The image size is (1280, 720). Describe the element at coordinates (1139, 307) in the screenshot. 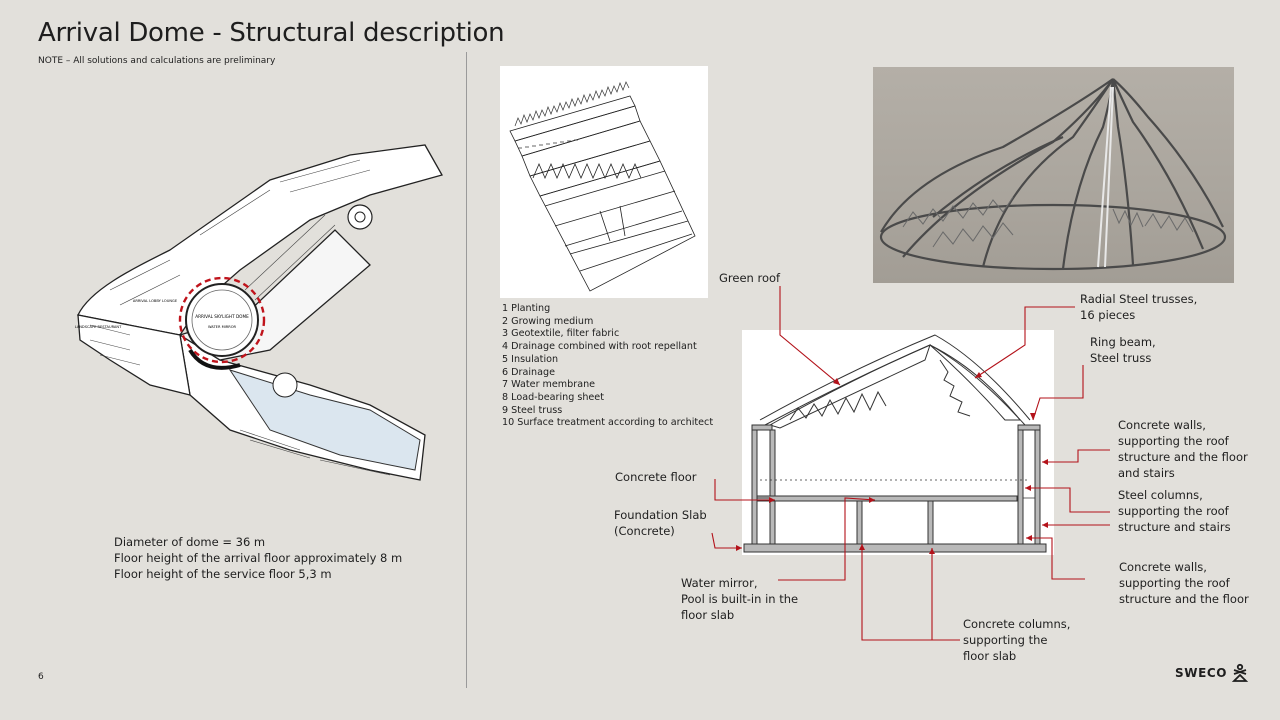

I see `label-radial-trusses: Radial Steel trusses, 16 pieces` at that location.